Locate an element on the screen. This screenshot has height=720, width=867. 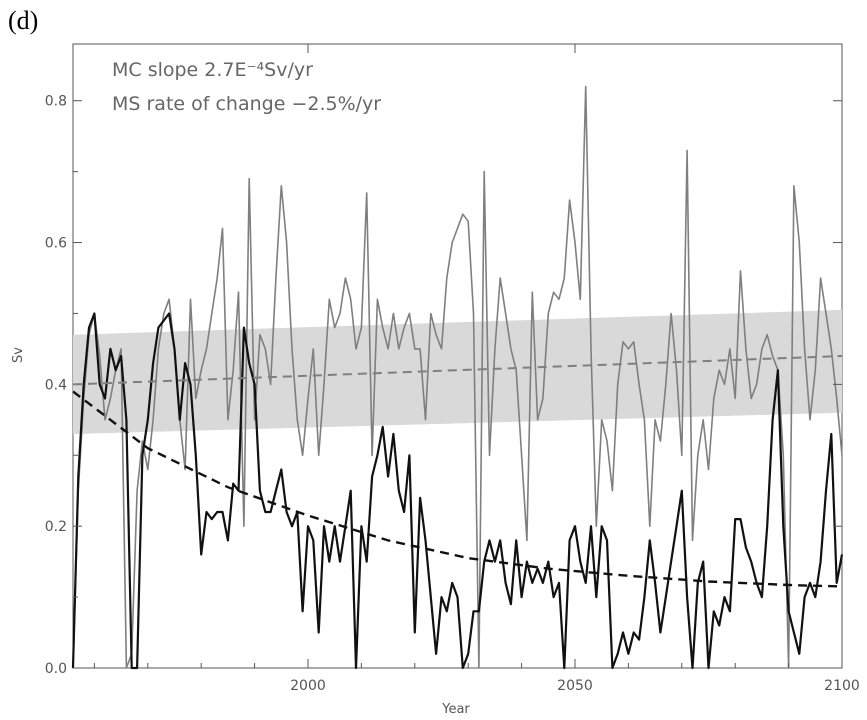
y-tick-label: 0.0 is located at coordinates (56, 669).